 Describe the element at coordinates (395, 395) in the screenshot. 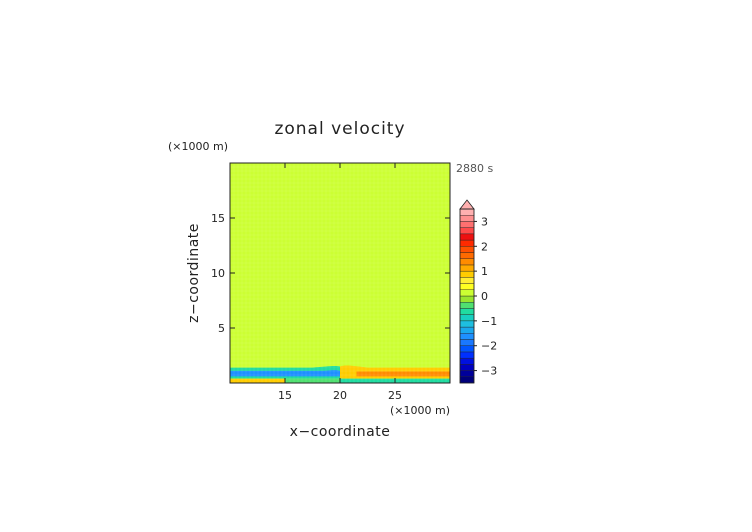

I see `x-tick-label: 25` at that location.